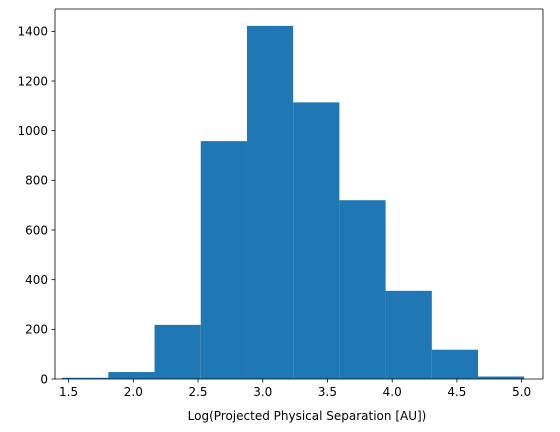 The height and width of the screenshot is (432, 560). Describe the element at coordinates (32, 81) in the screenshot. I see `y-tick-label: 1200` at that location.